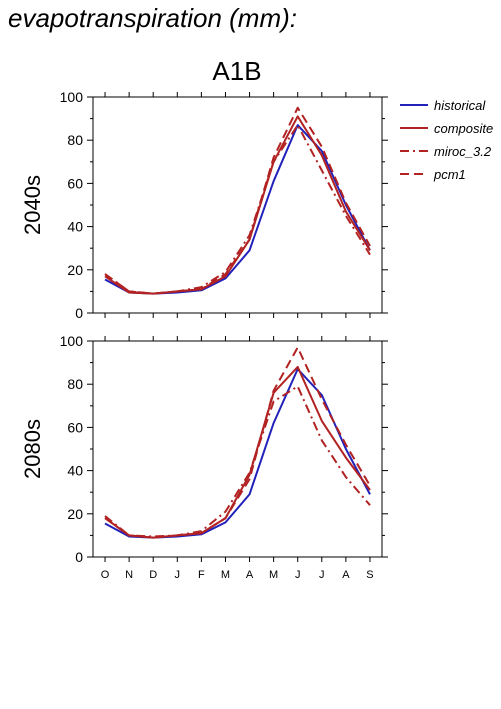 Image resolution: width=501 pixels, height=709 pixels. What do you see at coordinates (460, 105) in the screenshot?
I see `legend-label: historical` at bounding box center [460, 105].